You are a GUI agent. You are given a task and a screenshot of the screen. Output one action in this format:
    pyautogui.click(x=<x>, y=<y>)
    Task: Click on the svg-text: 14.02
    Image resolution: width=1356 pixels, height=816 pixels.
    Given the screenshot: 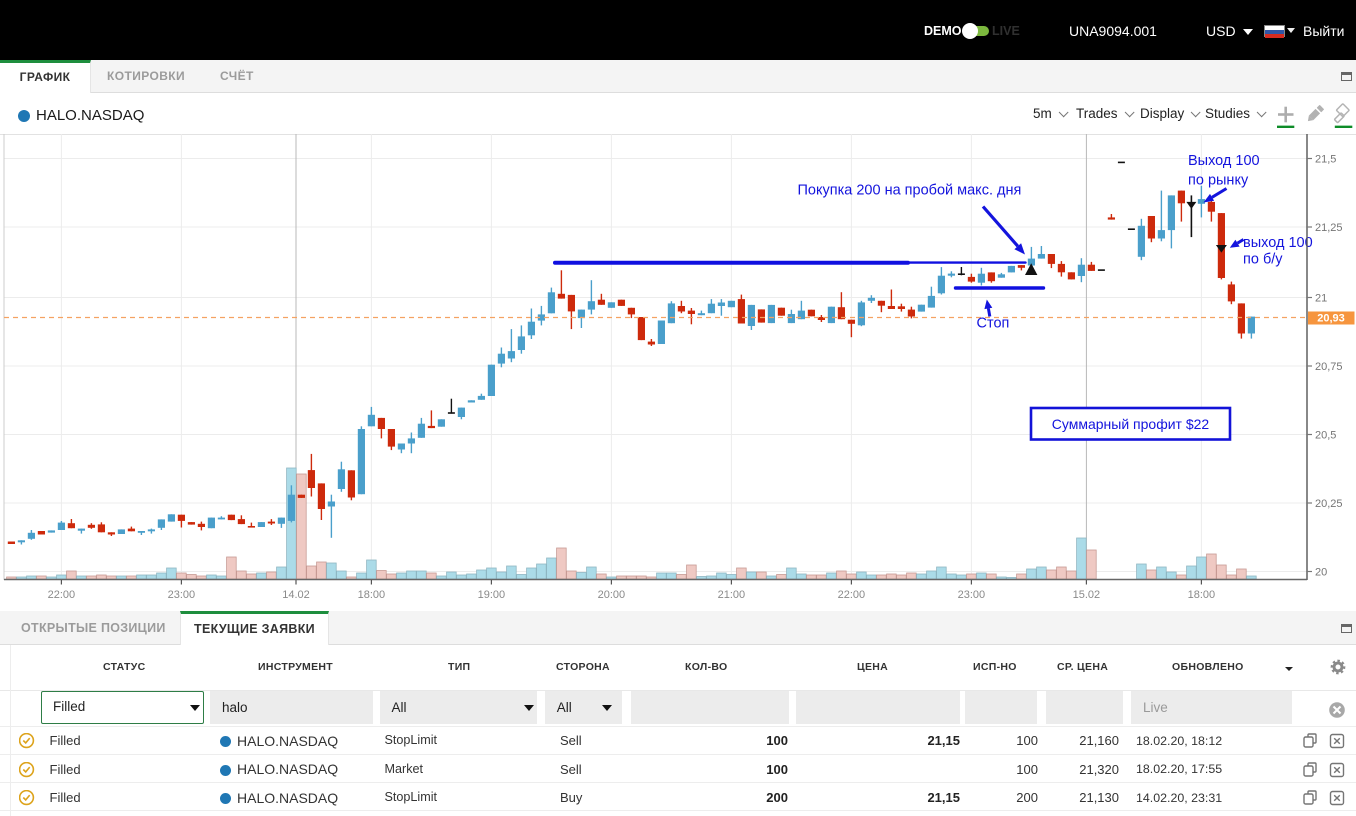 What is the action you would take?
    pyautogui.click(x=296, y=595)
    